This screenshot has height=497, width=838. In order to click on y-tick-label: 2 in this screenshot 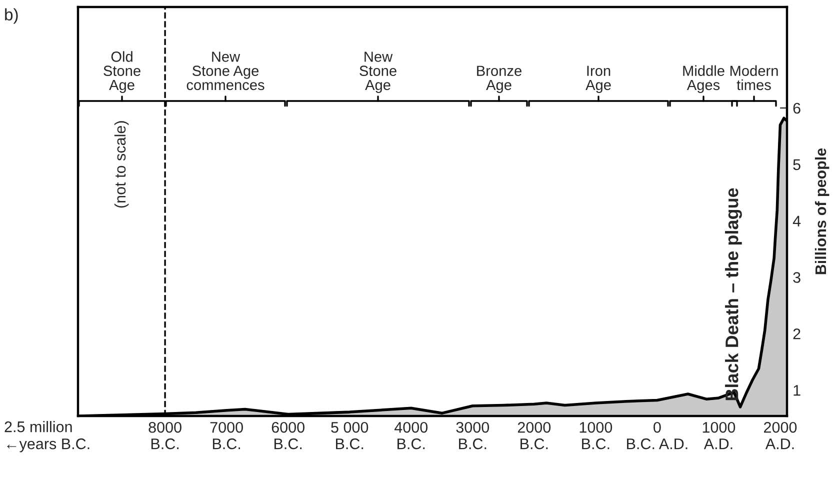, I will do `click(796, 334)`.